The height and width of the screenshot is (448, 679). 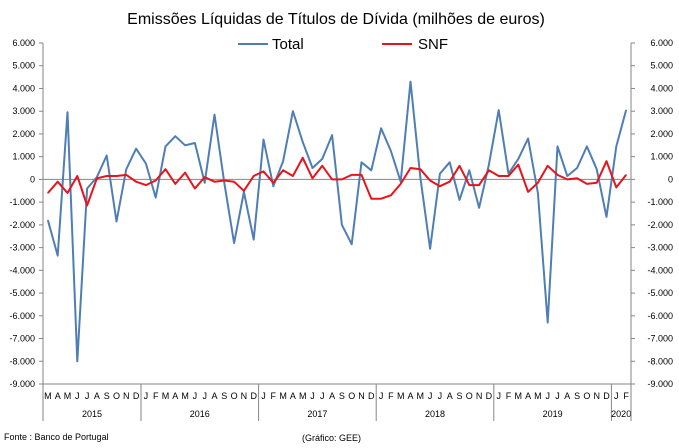 What do you see at coordinates (553, 414) in the screenshot?
I see `x-year-label: 2019` at bounding box center [553, 414].